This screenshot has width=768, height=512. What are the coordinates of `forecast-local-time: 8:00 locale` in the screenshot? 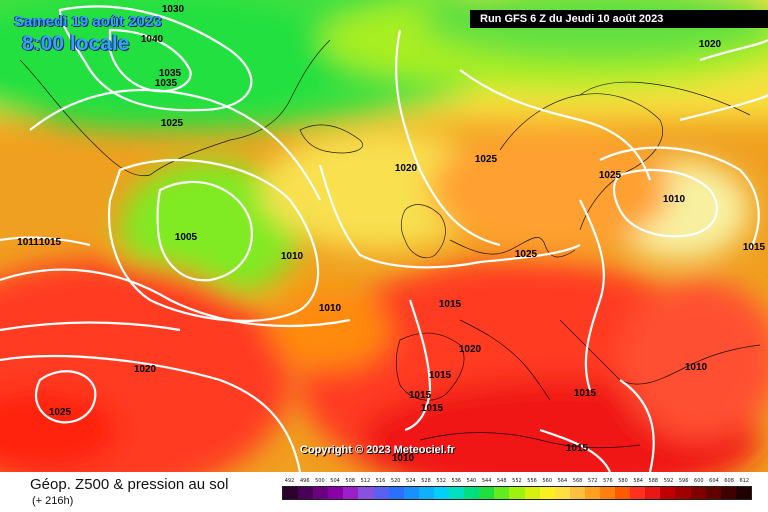 It's located at (76, 43).